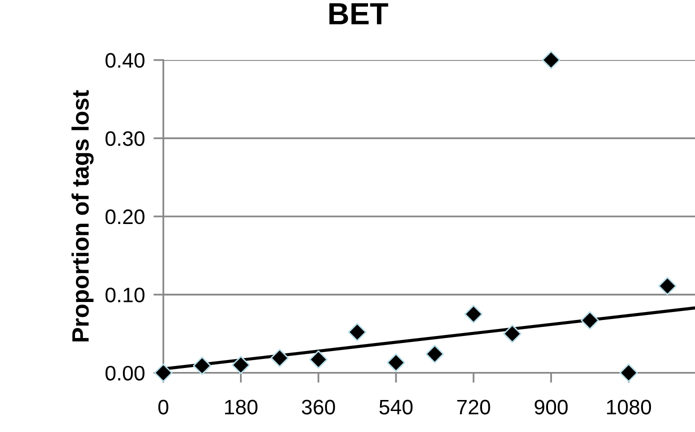 The image size is (695, 432). What do you see at coordinates (241, 407) in the screenshot?
I see `x-tick-label: 180` at bounding box center [241, 407].